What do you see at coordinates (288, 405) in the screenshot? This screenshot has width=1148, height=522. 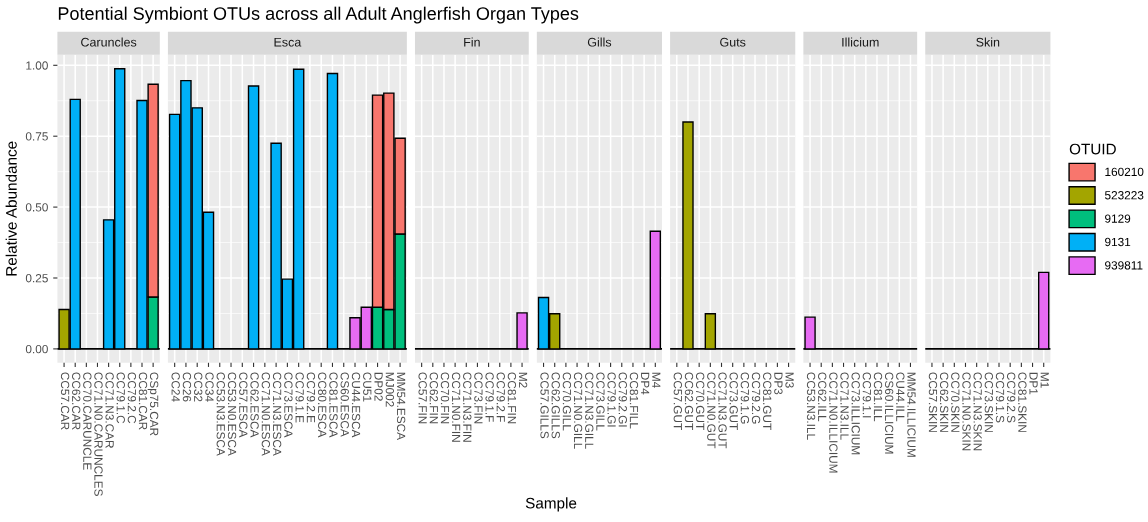 I see `x-tick-label: CC73.ESCA` at bounding box center [288, 405].